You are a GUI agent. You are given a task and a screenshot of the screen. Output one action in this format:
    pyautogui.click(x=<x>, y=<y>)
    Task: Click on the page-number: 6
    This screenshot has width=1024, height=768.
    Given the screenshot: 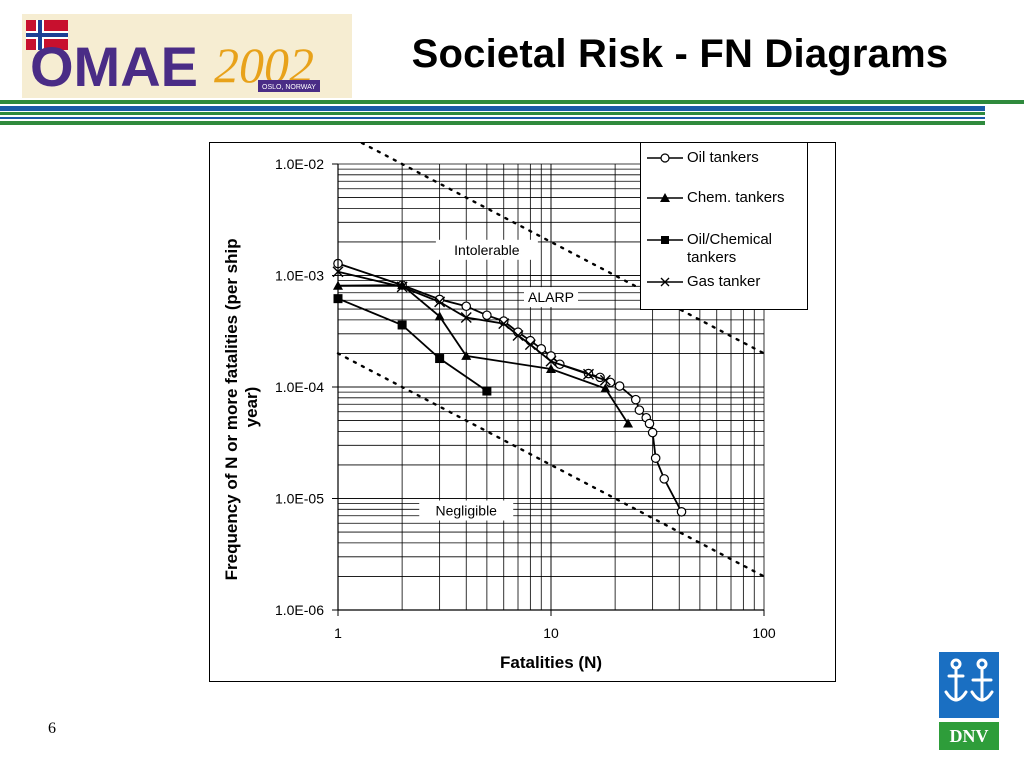 What is the action you would take?
    pyautogui.click(x=52, y=728)
    